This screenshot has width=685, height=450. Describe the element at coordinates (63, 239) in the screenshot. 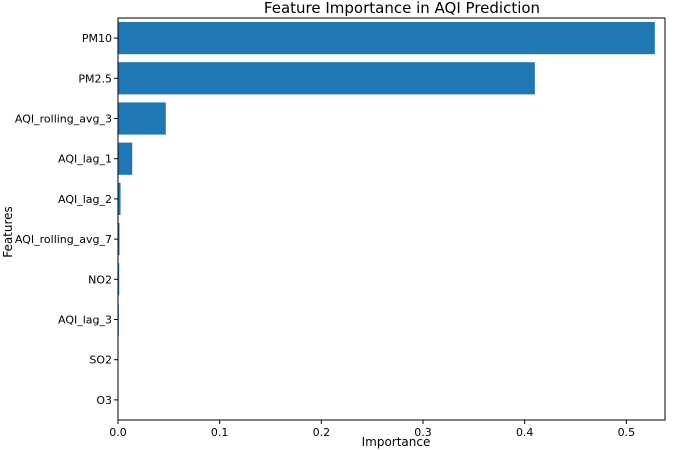

I see `y-tick-label: AQI_rolling_avg_7` at that location.